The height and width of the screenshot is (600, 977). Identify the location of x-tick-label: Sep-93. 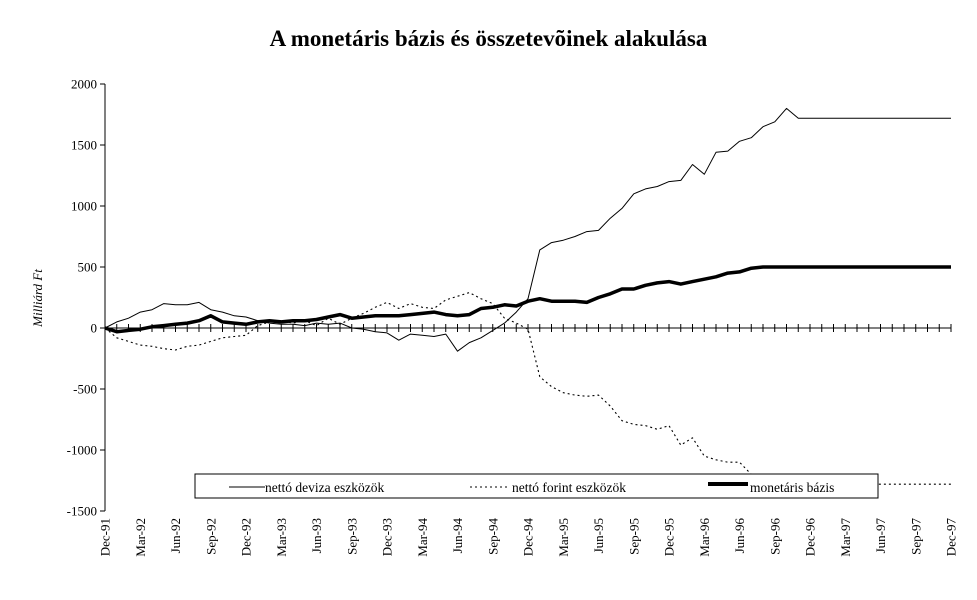
(351, 536).